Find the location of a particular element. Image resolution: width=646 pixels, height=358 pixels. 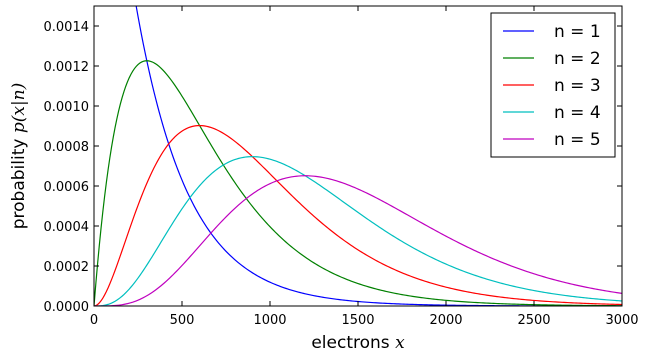

y-tick-label: 0.0008 is located at coordinates (67, 147).